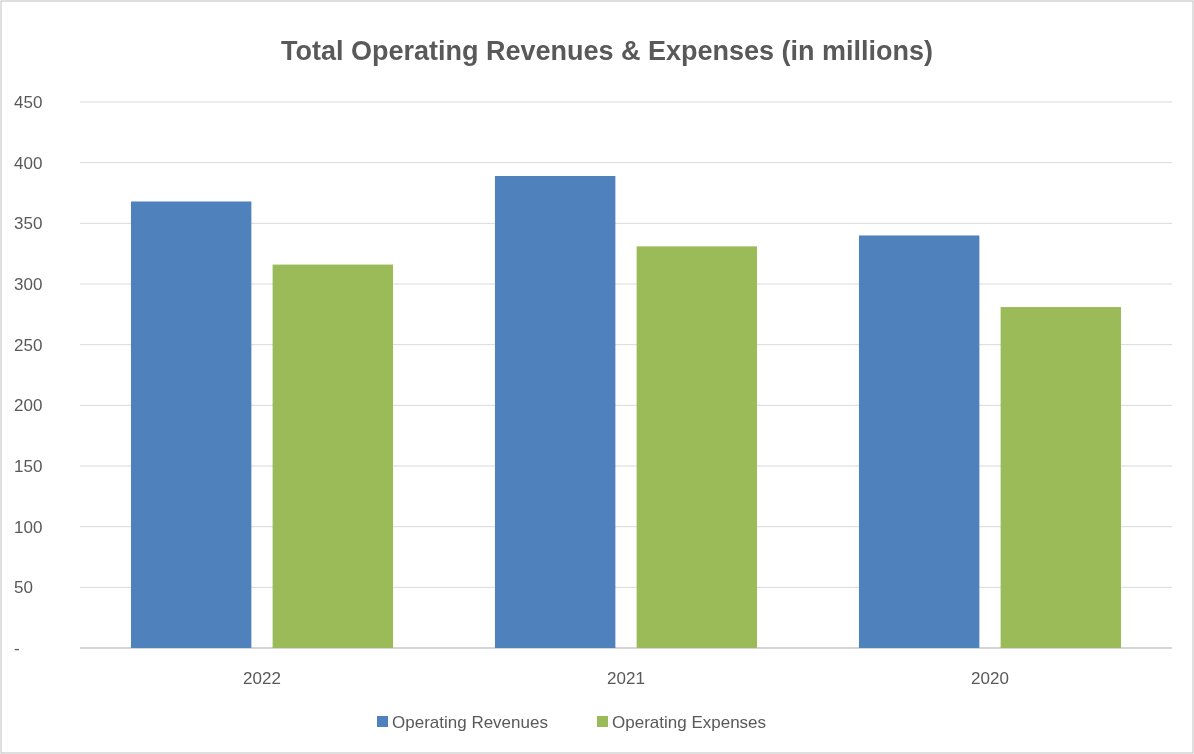  What do you see at coordinates (28, 406) in the screenshot?
I see `y-tick-label: 200` at bounding box center [28, 406].